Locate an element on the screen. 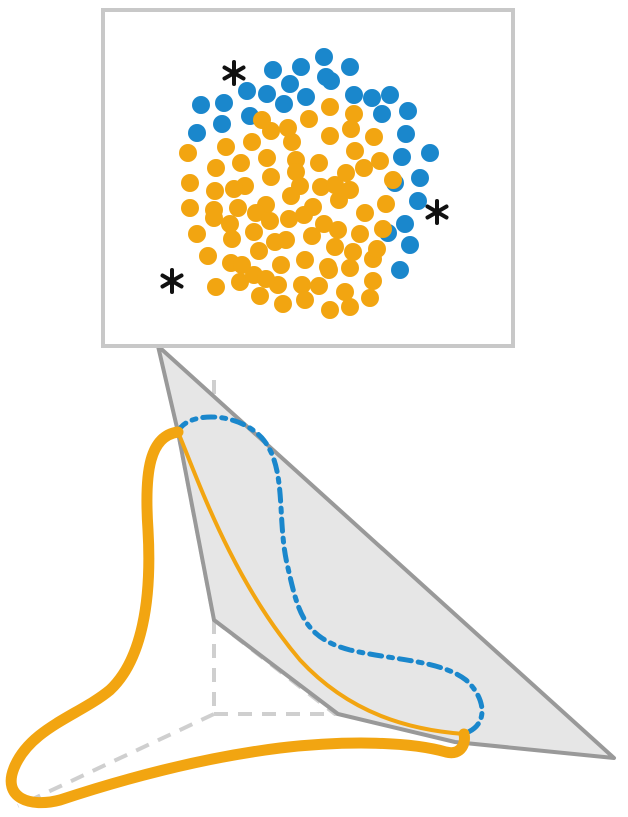 The image size is (628, 817). scatter-plot is located at coordinates (309, 183).